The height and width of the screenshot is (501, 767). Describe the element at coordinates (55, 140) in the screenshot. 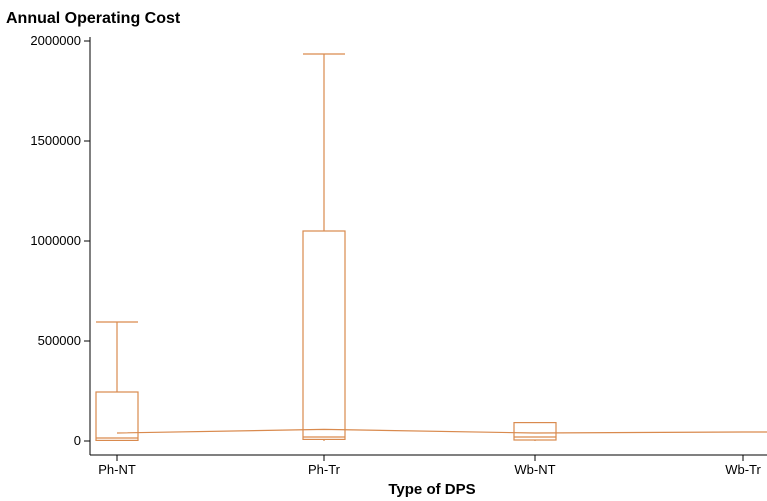

I see `y-tick-label: 1500000` at that location.